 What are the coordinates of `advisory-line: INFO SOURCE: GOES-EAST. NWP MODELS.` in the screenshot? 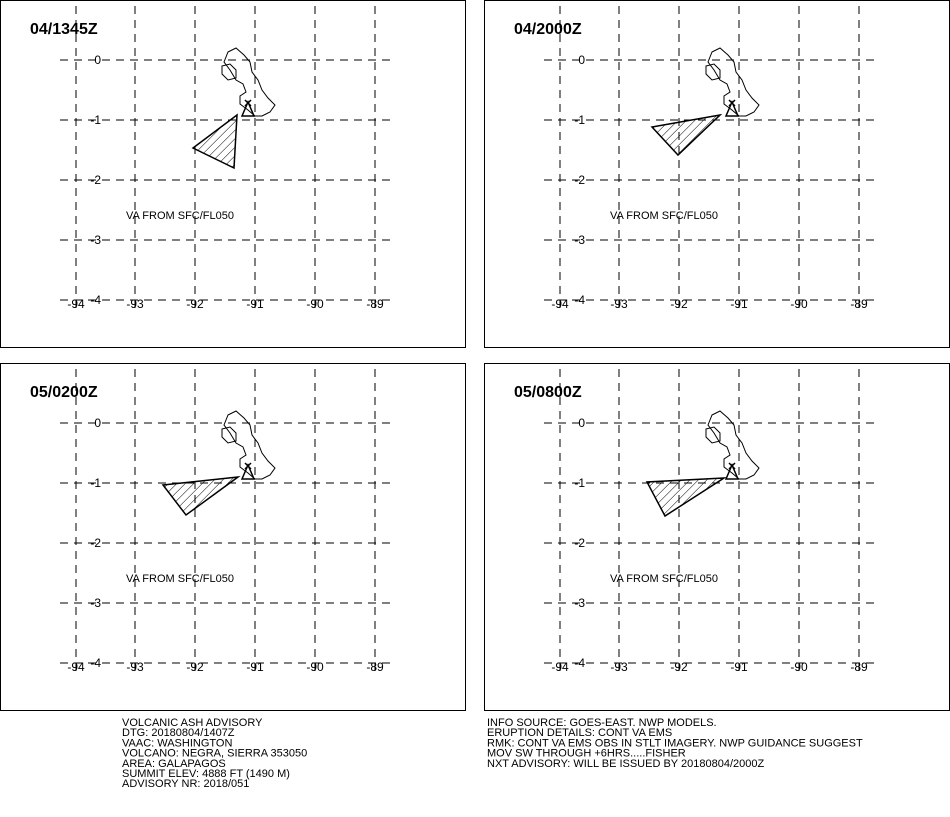 It's located at (602, 723).